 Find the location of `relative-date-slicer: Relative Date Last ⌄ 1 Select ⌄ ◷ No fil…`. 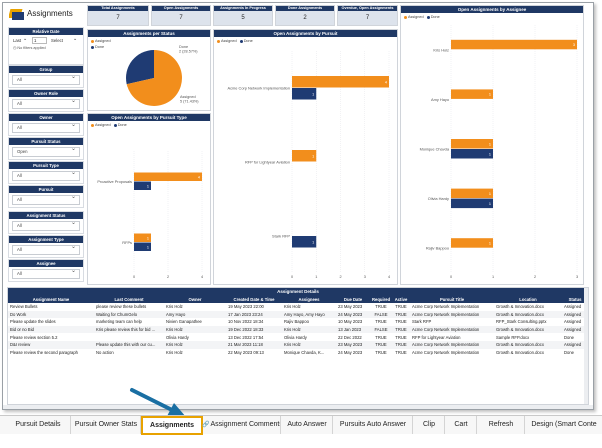

relative-date-slicer: Relative Date Last ⌄ 1 Select ⌄ ◷ No fil… is located at coordinates (46, 46).